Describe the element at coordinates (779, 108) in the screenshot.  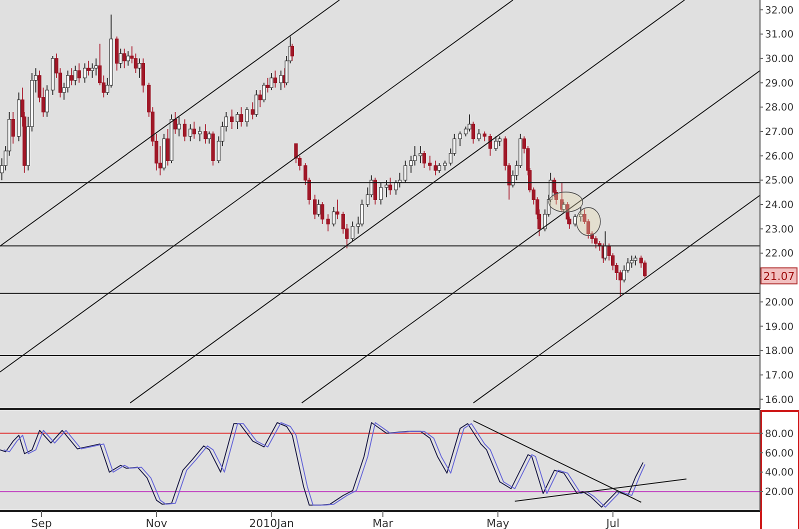
I see `y-tick-label: 28.00` at that location.